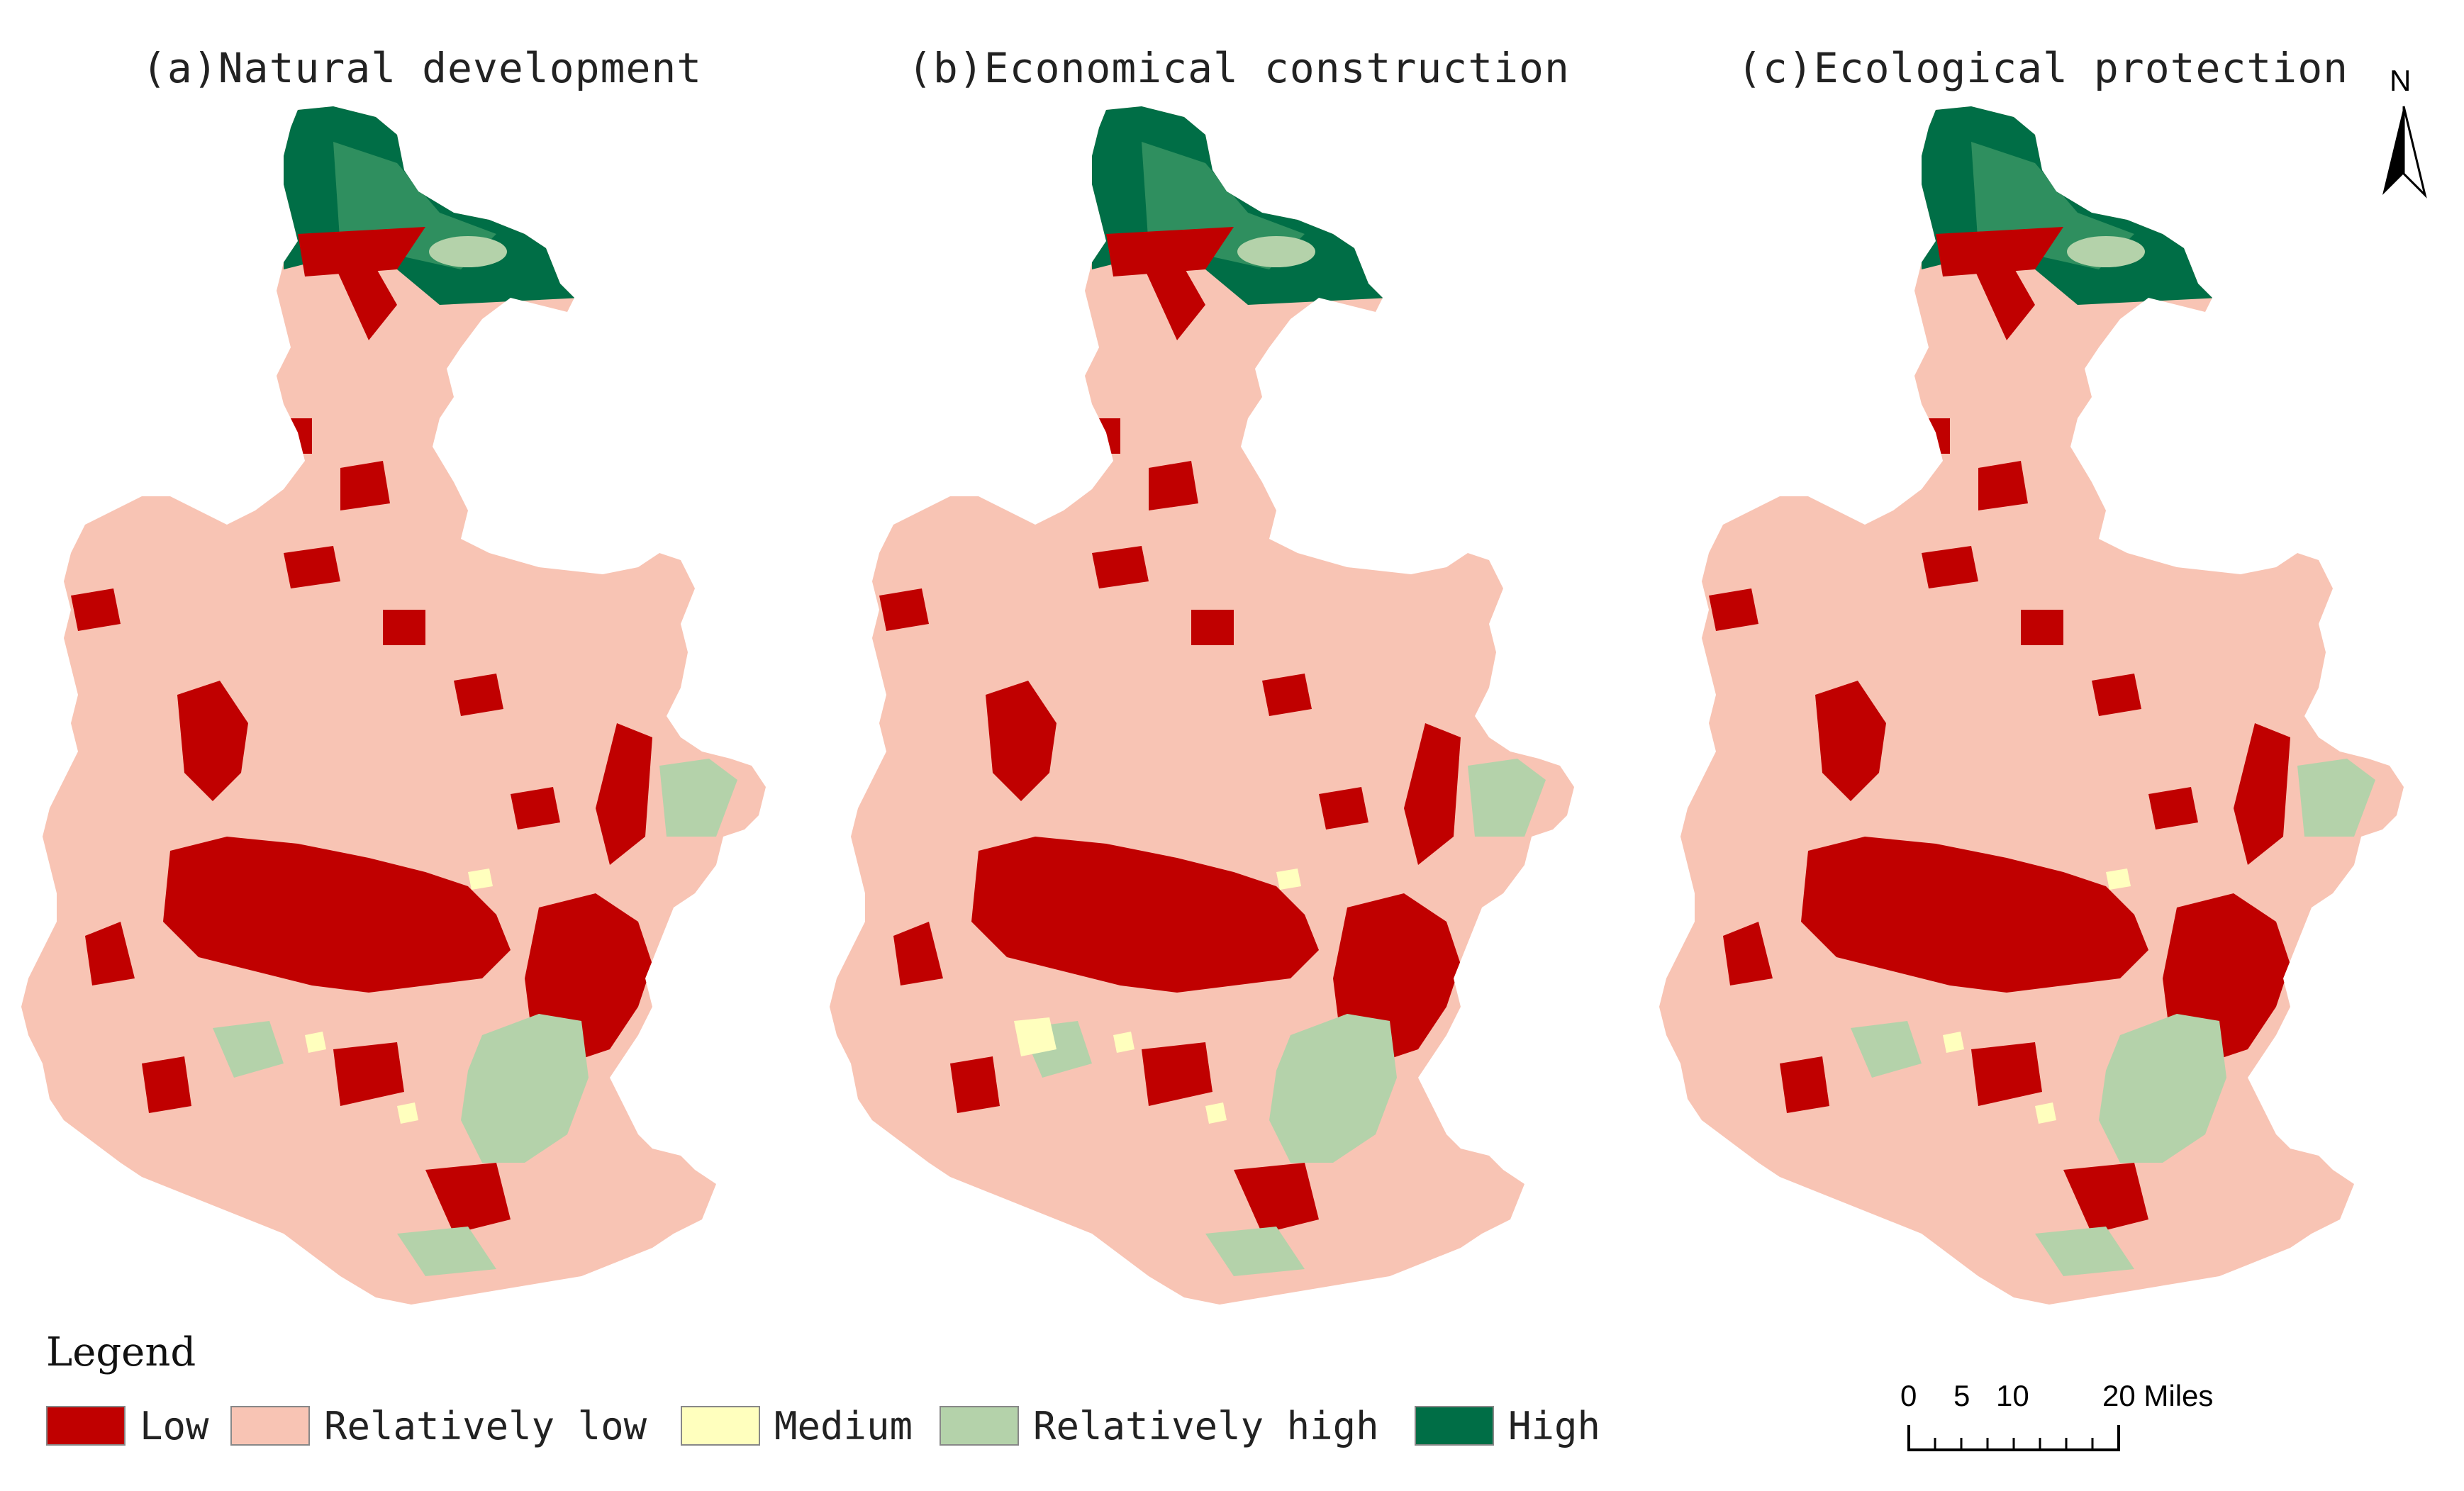  I want to click on legend-swatch-low, so click(86, 1426).